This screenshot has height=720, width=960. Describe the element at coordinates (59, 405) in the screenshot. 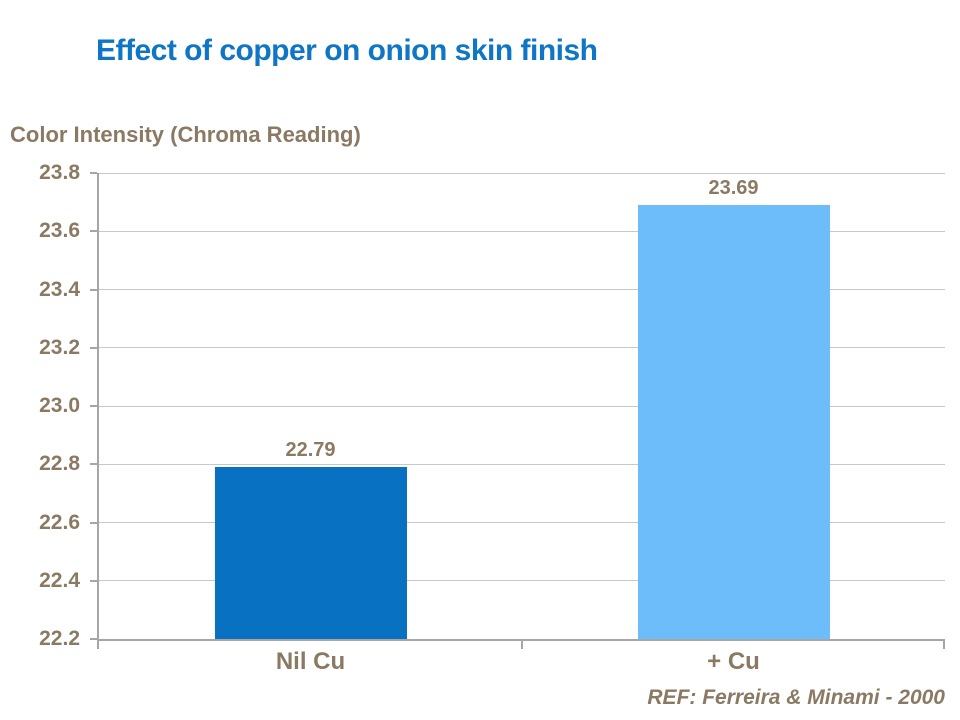

I see `y-tick-label-23.0: 23.0` at that location.